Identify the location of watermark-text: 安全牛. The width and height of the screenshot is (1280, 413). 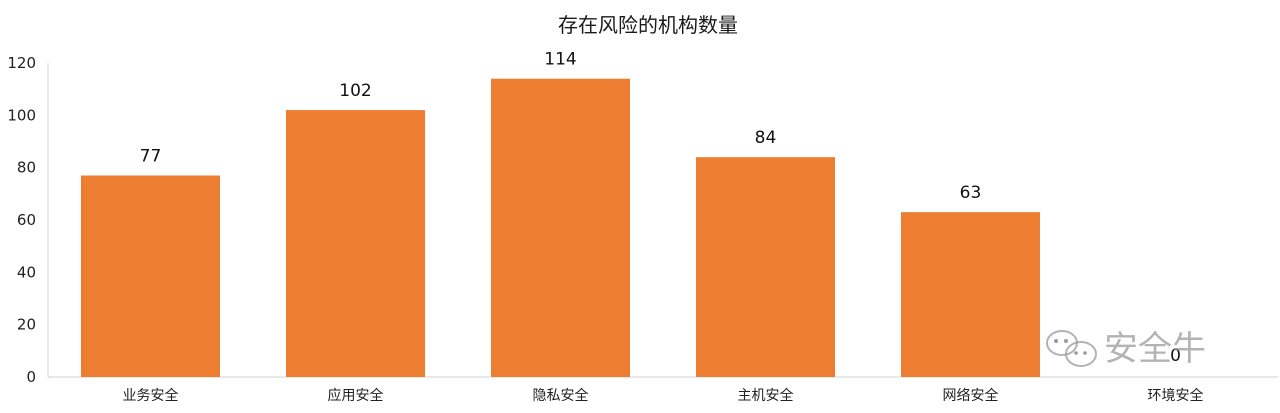
(1155, 349).